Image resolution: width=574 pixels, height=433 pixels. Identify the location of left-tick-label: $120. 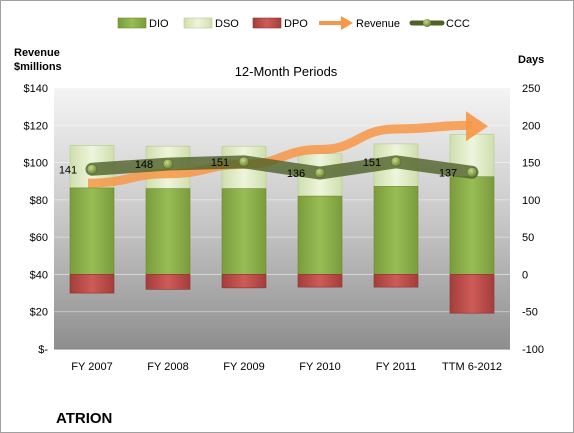
(36, 126).